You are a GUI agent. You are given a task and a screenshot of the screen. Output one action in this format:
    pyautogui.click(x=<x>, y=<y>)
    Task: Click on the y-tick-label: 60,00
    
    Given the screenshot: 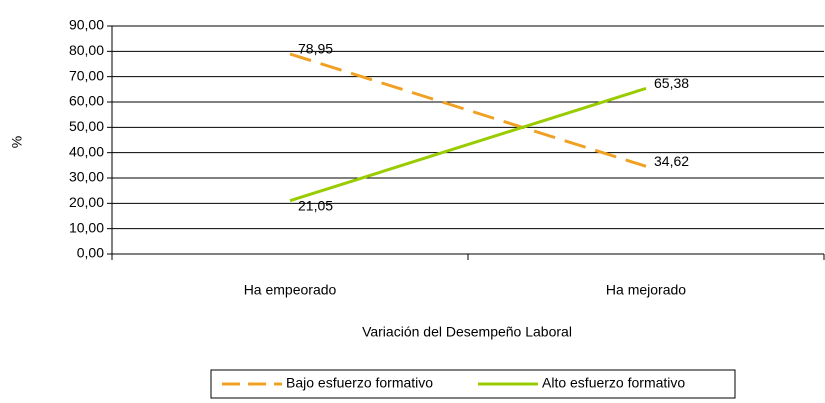 What is the action you would take?
    pyautogui.click(x=86, y=101)
    